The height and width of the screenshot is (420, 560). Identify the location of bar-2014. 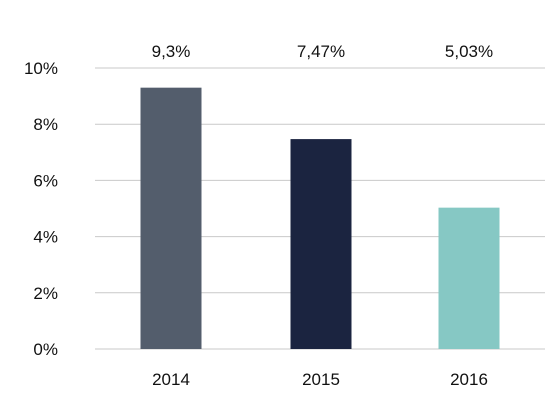
(171, 218).